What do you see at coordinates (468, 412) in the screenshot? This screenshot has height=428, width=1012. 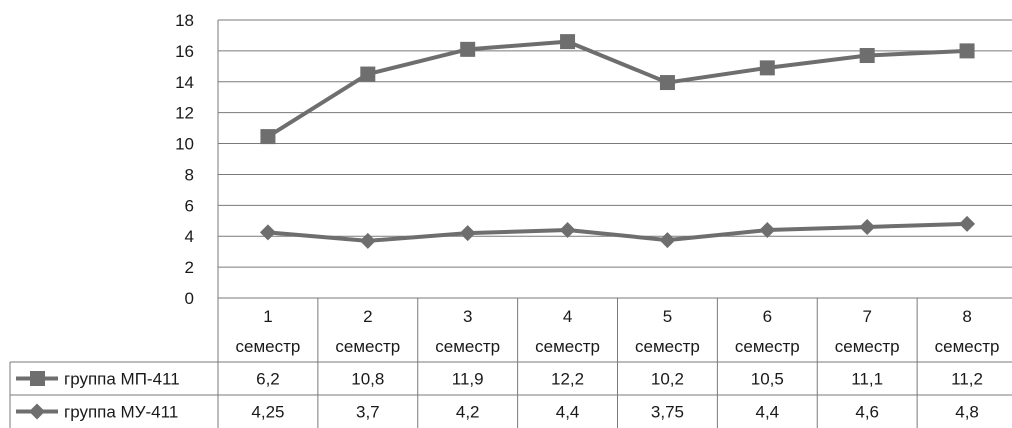 I see `table-cell-value: 4,2` at bounding box center [468, 412].